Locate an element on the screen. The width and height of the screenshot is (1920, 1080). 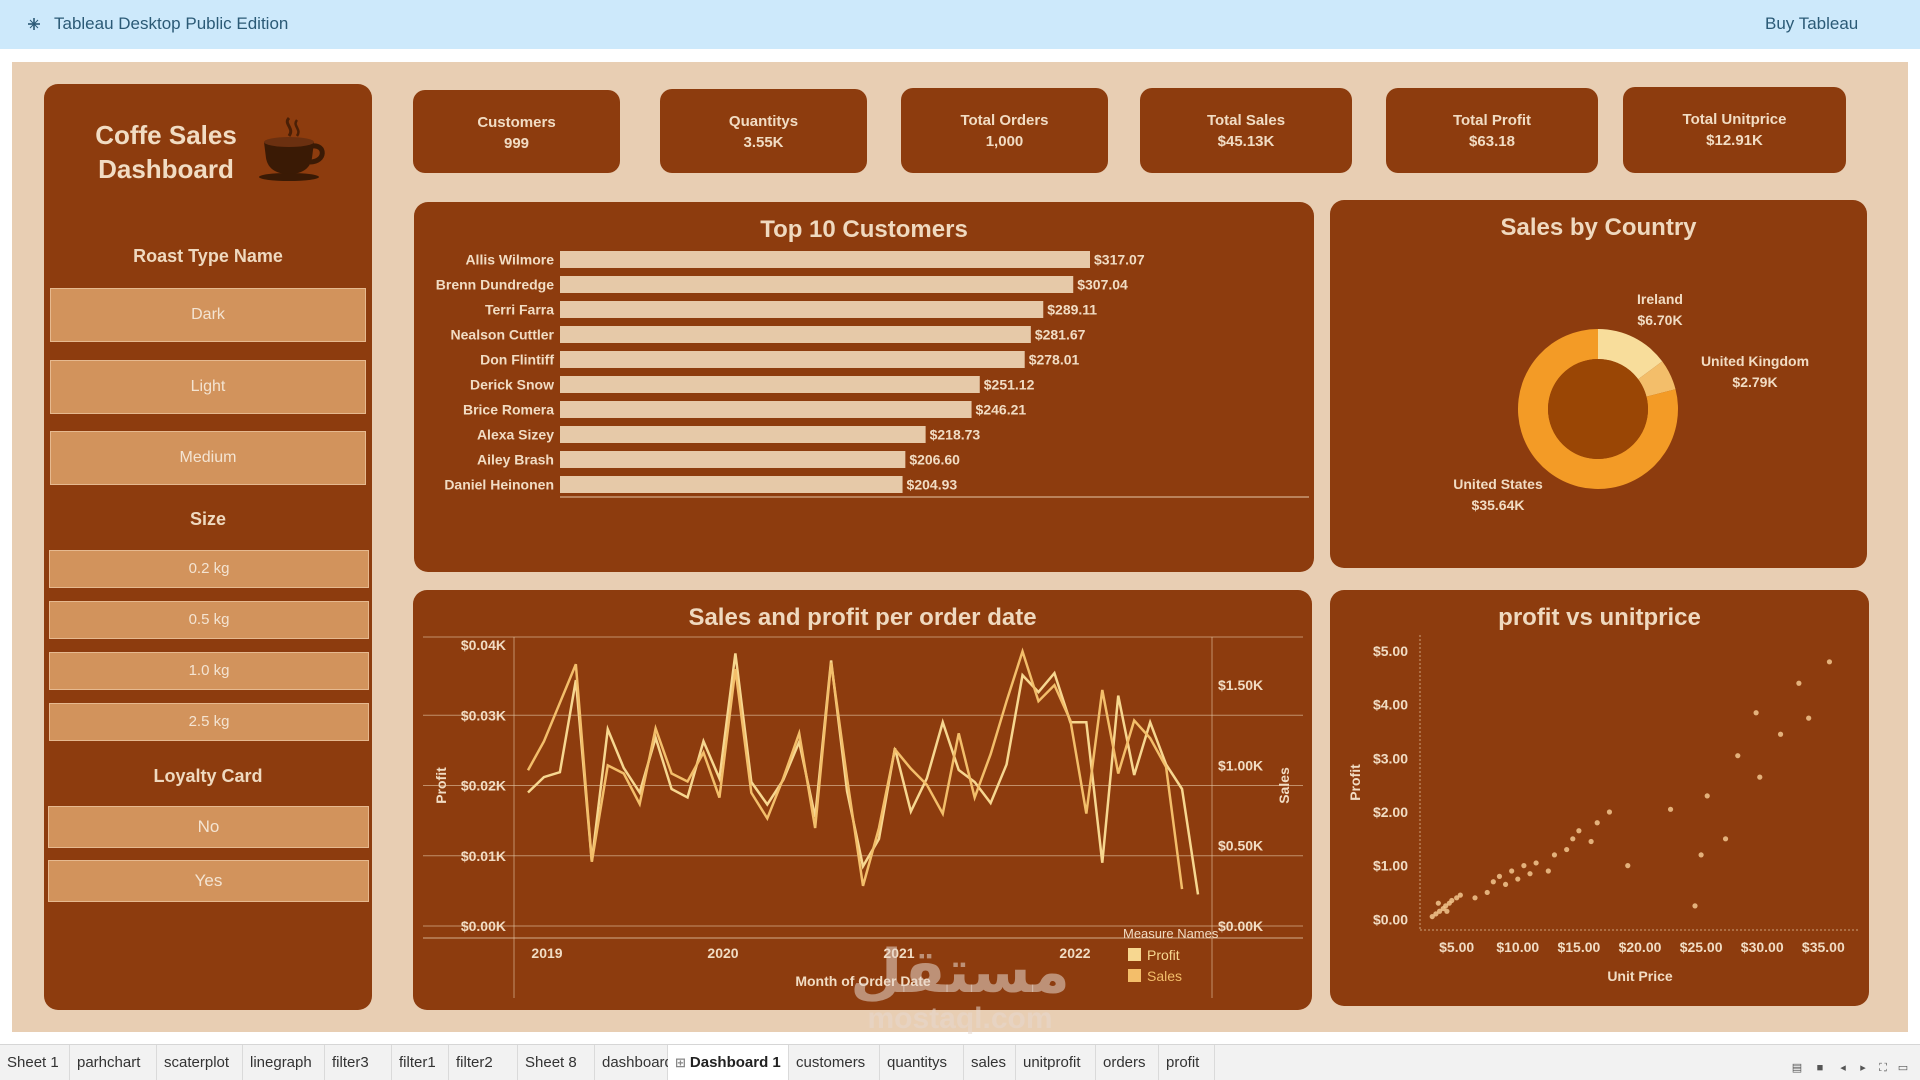
tab-unitprofit: unitprofit is located at coordinates (1056, 1062).